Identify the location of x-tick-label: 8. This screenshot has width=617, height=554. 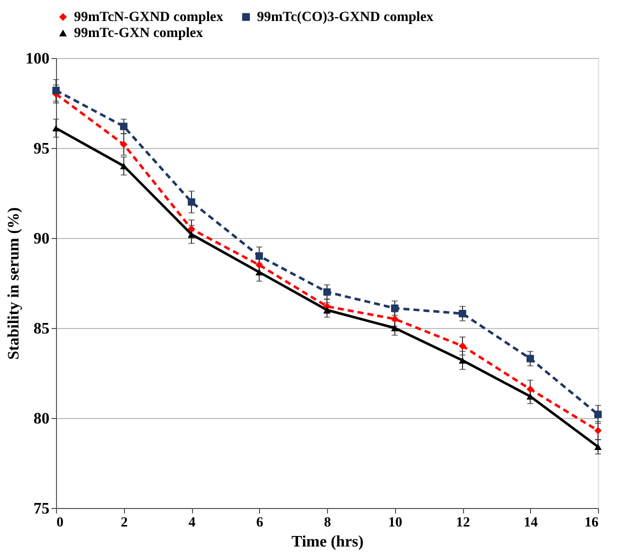
(327, 523).